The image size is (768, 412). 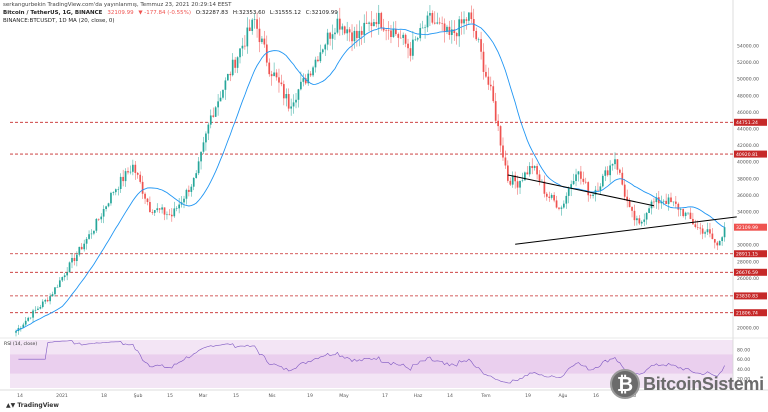 I want to click on rsi-line, so click(x=371, y=362).